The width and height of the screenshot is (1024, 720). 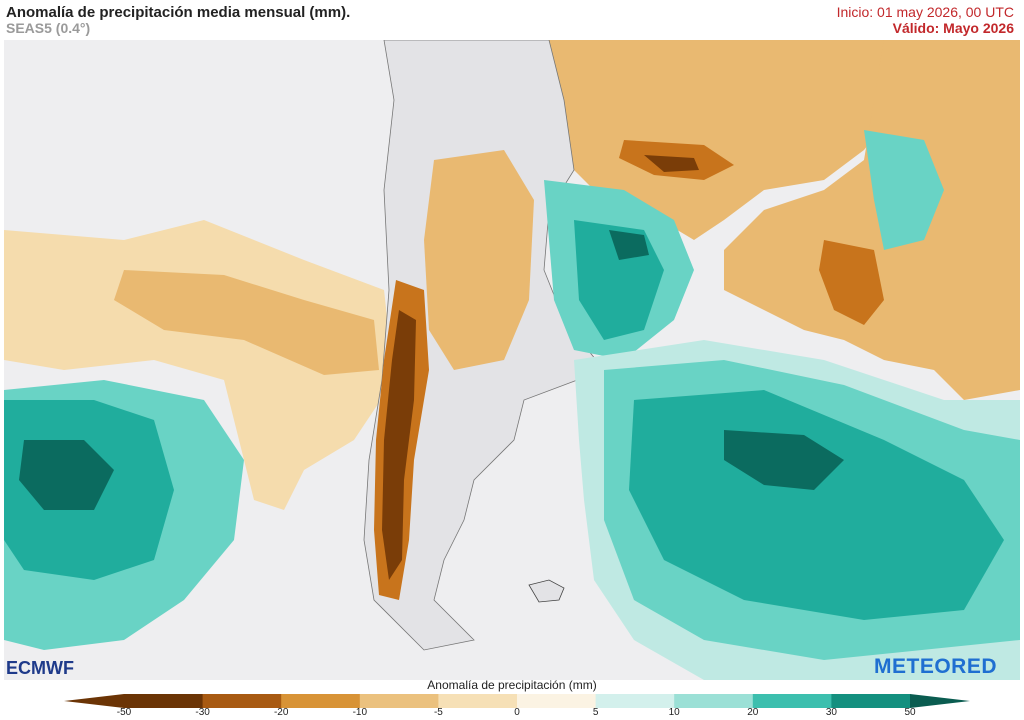 What do you see at coordinates (940, 701) in the screenshot?
I see `colorbar-arrow-right` at bounding box center [940, 701].